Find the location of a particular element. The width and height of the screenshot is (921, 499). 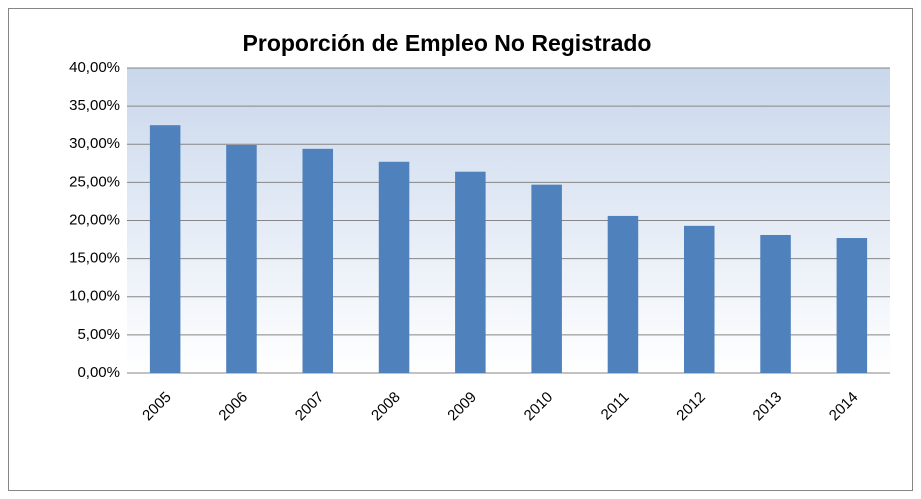

y-tick-label: 25,00% is located at coordinates (94, 181).